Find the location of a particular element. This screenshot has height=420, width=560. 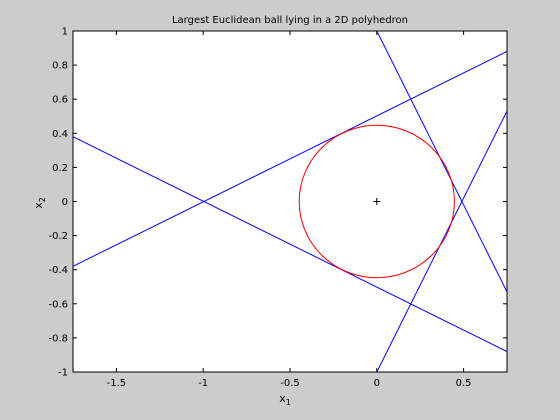

y-tick-label: -0.6 is located at coordinates (58, 304).